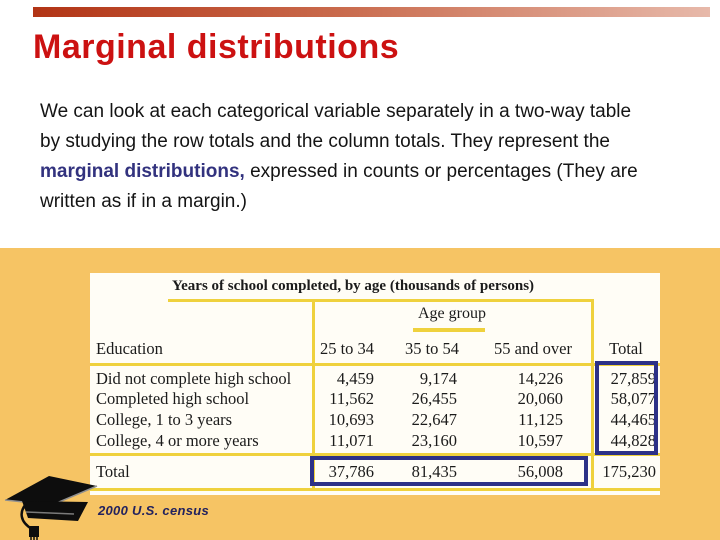 The width and height of the screenshot is (720, 540). Describe the element at coordinates (375, 489) in the screenshot. I see `table-bottom-rule` at that location.